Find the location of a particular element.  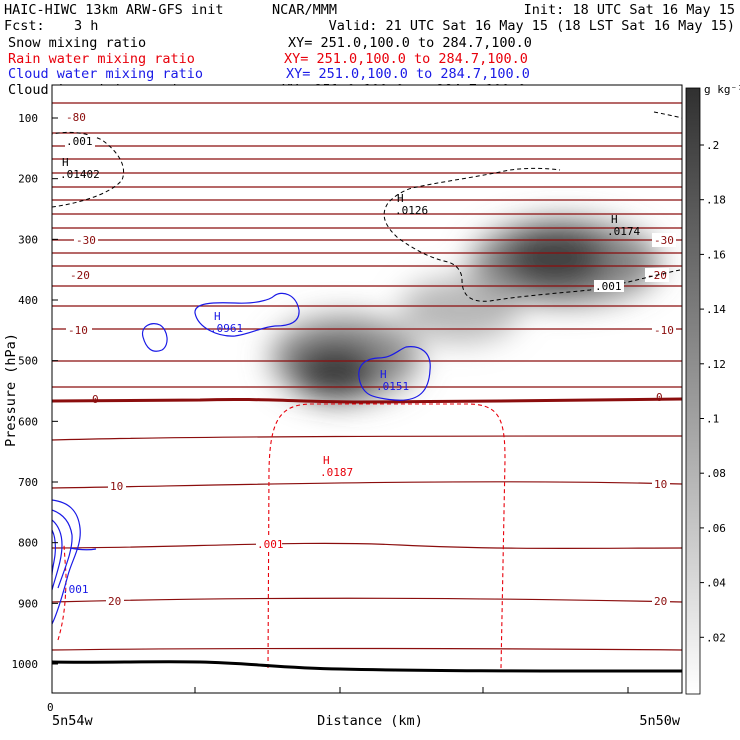

fcst-label: Fcst: is located at coordinates (24, 26).